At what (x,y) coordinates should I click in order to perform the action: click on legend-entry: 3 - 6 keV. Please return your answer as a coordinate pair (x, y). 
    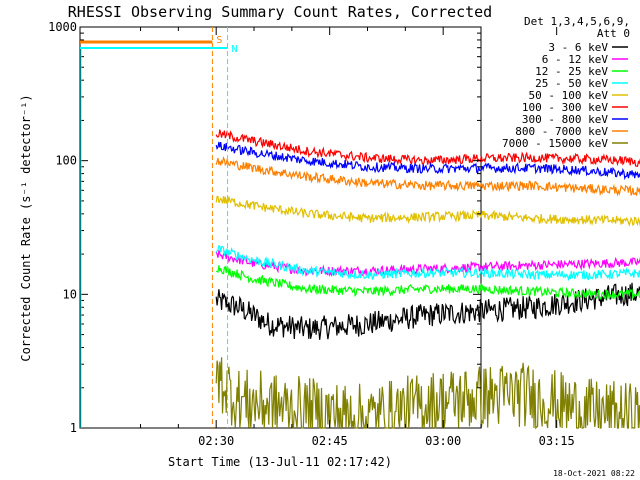
    Looking at the image, I should click on (578, 47).